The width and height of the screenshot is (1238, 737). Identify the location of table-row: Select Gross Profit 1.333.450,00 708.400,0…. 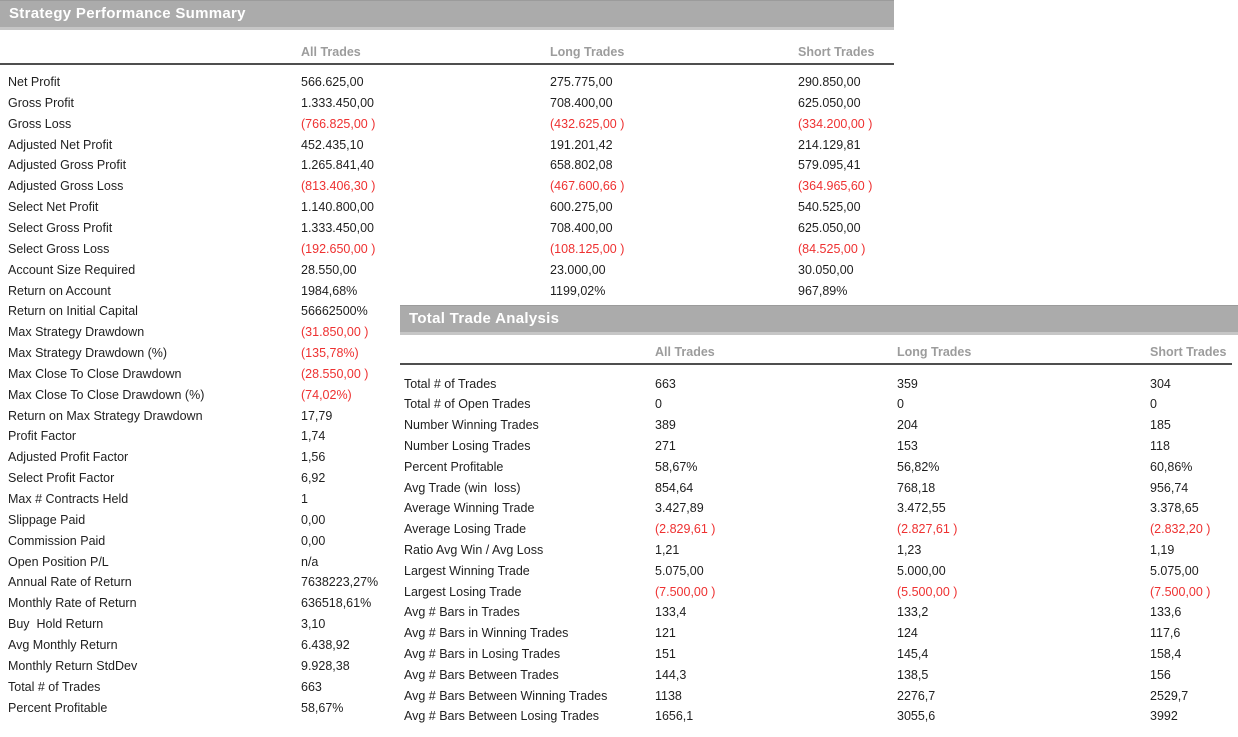
(619, 228).